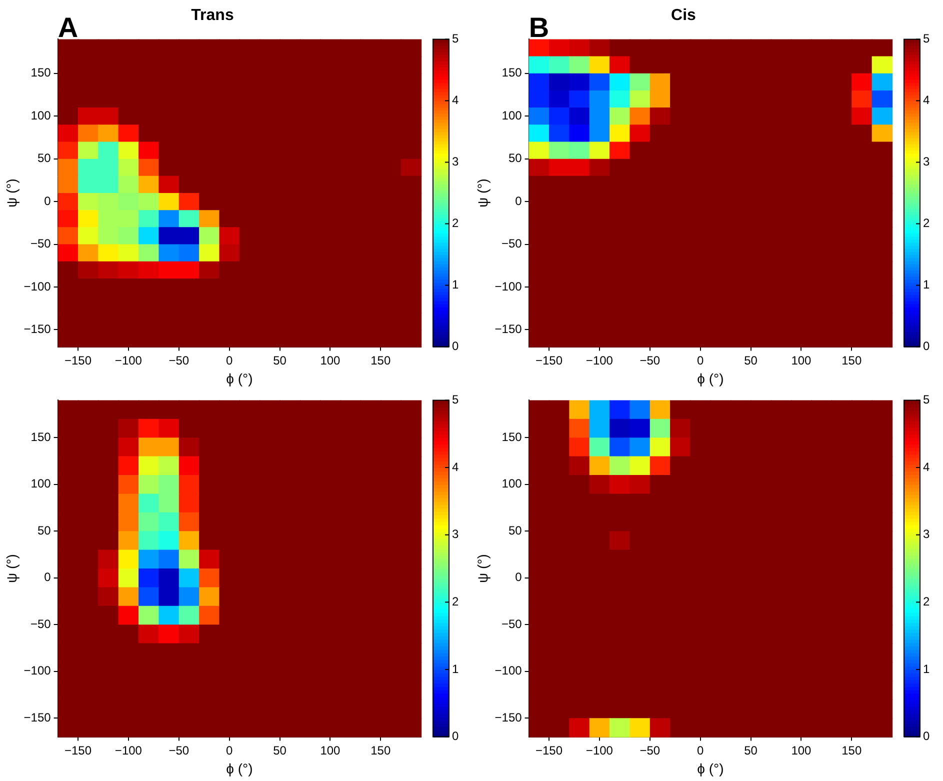  Describe the element at coordinates (683, 15) in the screenshot. I see `chart-title: Cis` at that location.